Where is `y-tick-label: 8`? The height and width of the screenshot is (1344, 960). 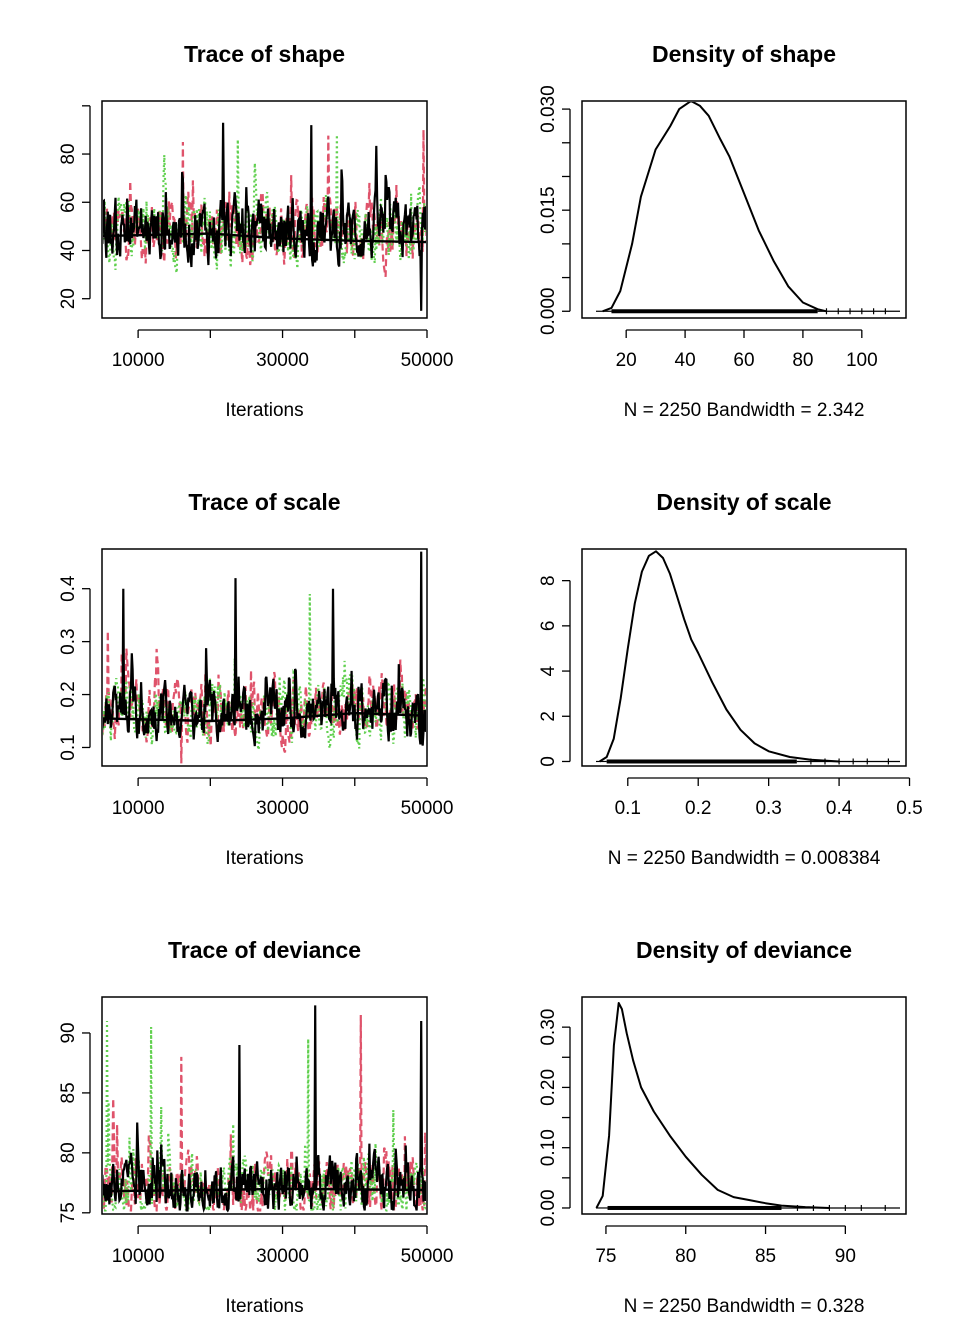 y-tick-label: 8 is located at coordinates (548, 580).